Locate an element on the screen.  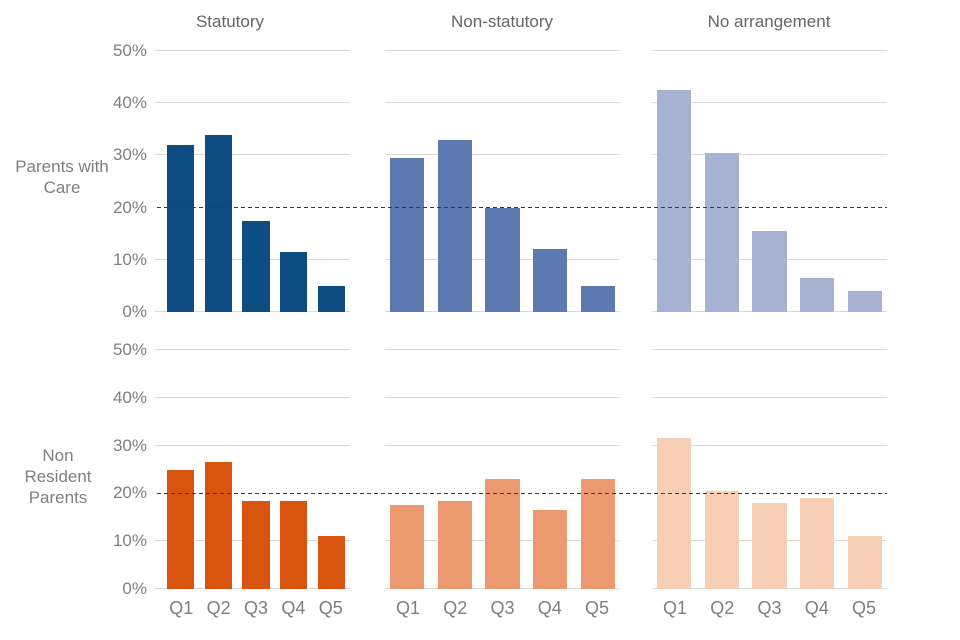
panel-non-resident-parents-statutory is located at coordinates (252, 469).